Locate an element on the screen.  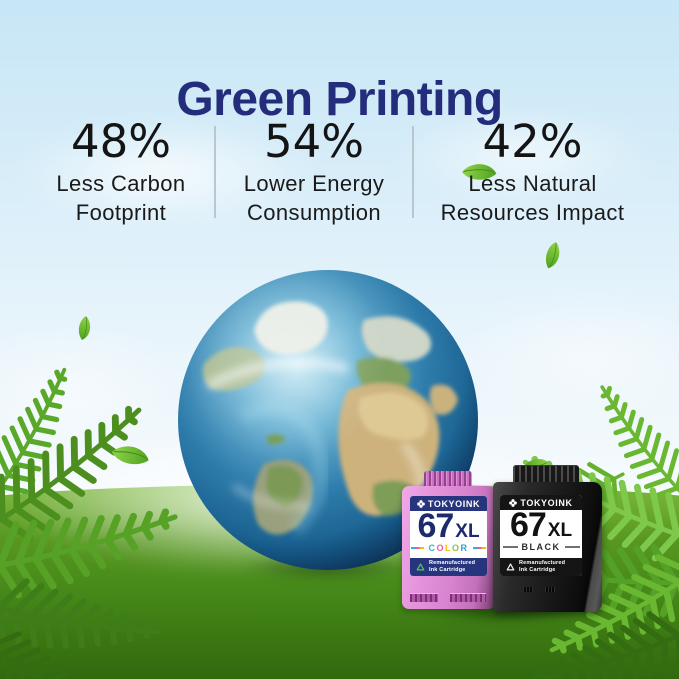
stat-label-line: Footprint is located at coordinates (121, 212).